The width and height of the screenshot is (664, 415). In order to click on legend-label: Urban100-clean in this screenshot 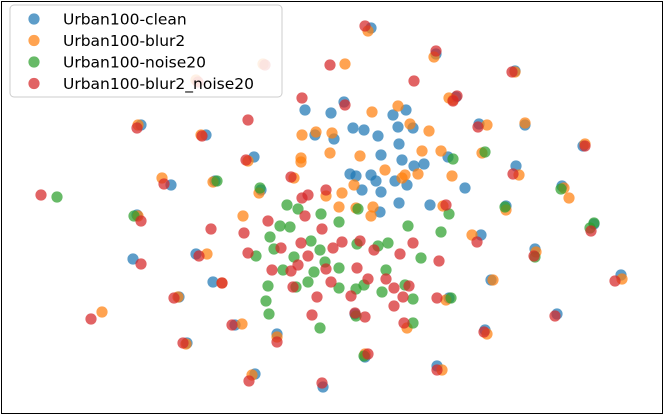, I will do `click(125, 20)`.